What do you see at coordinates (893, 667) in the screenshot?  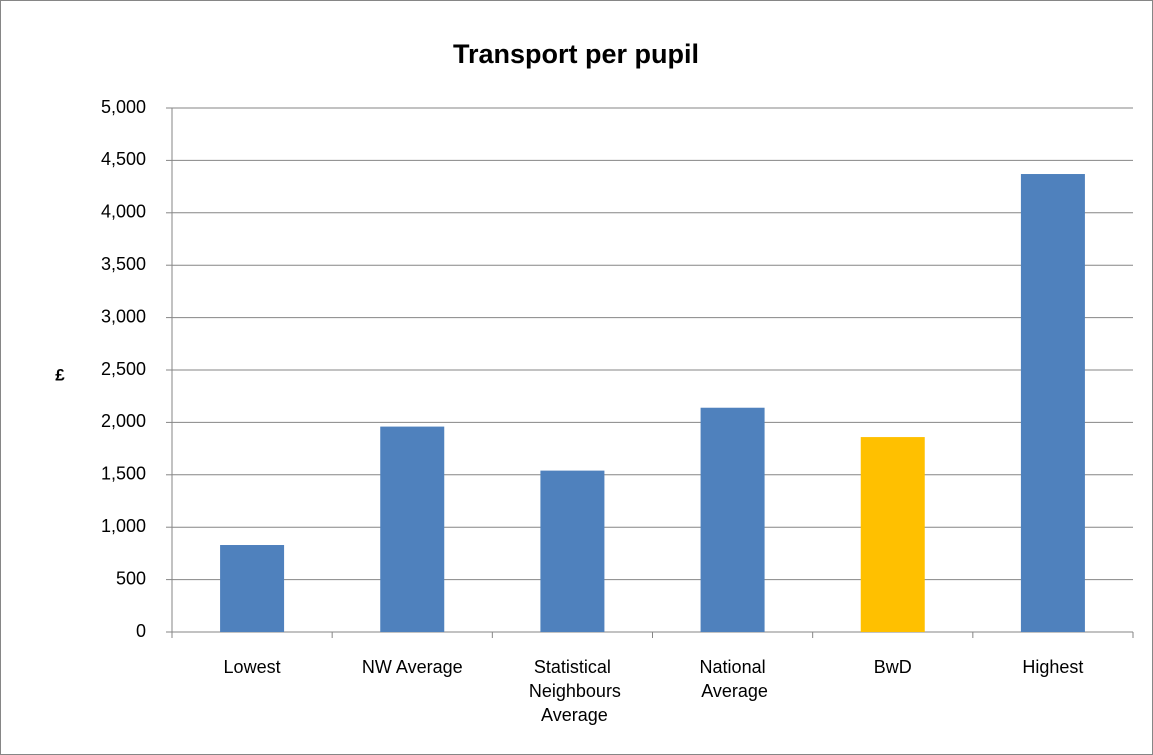 I see `x-tick-label: BwD` at bounding box center [893, 667].